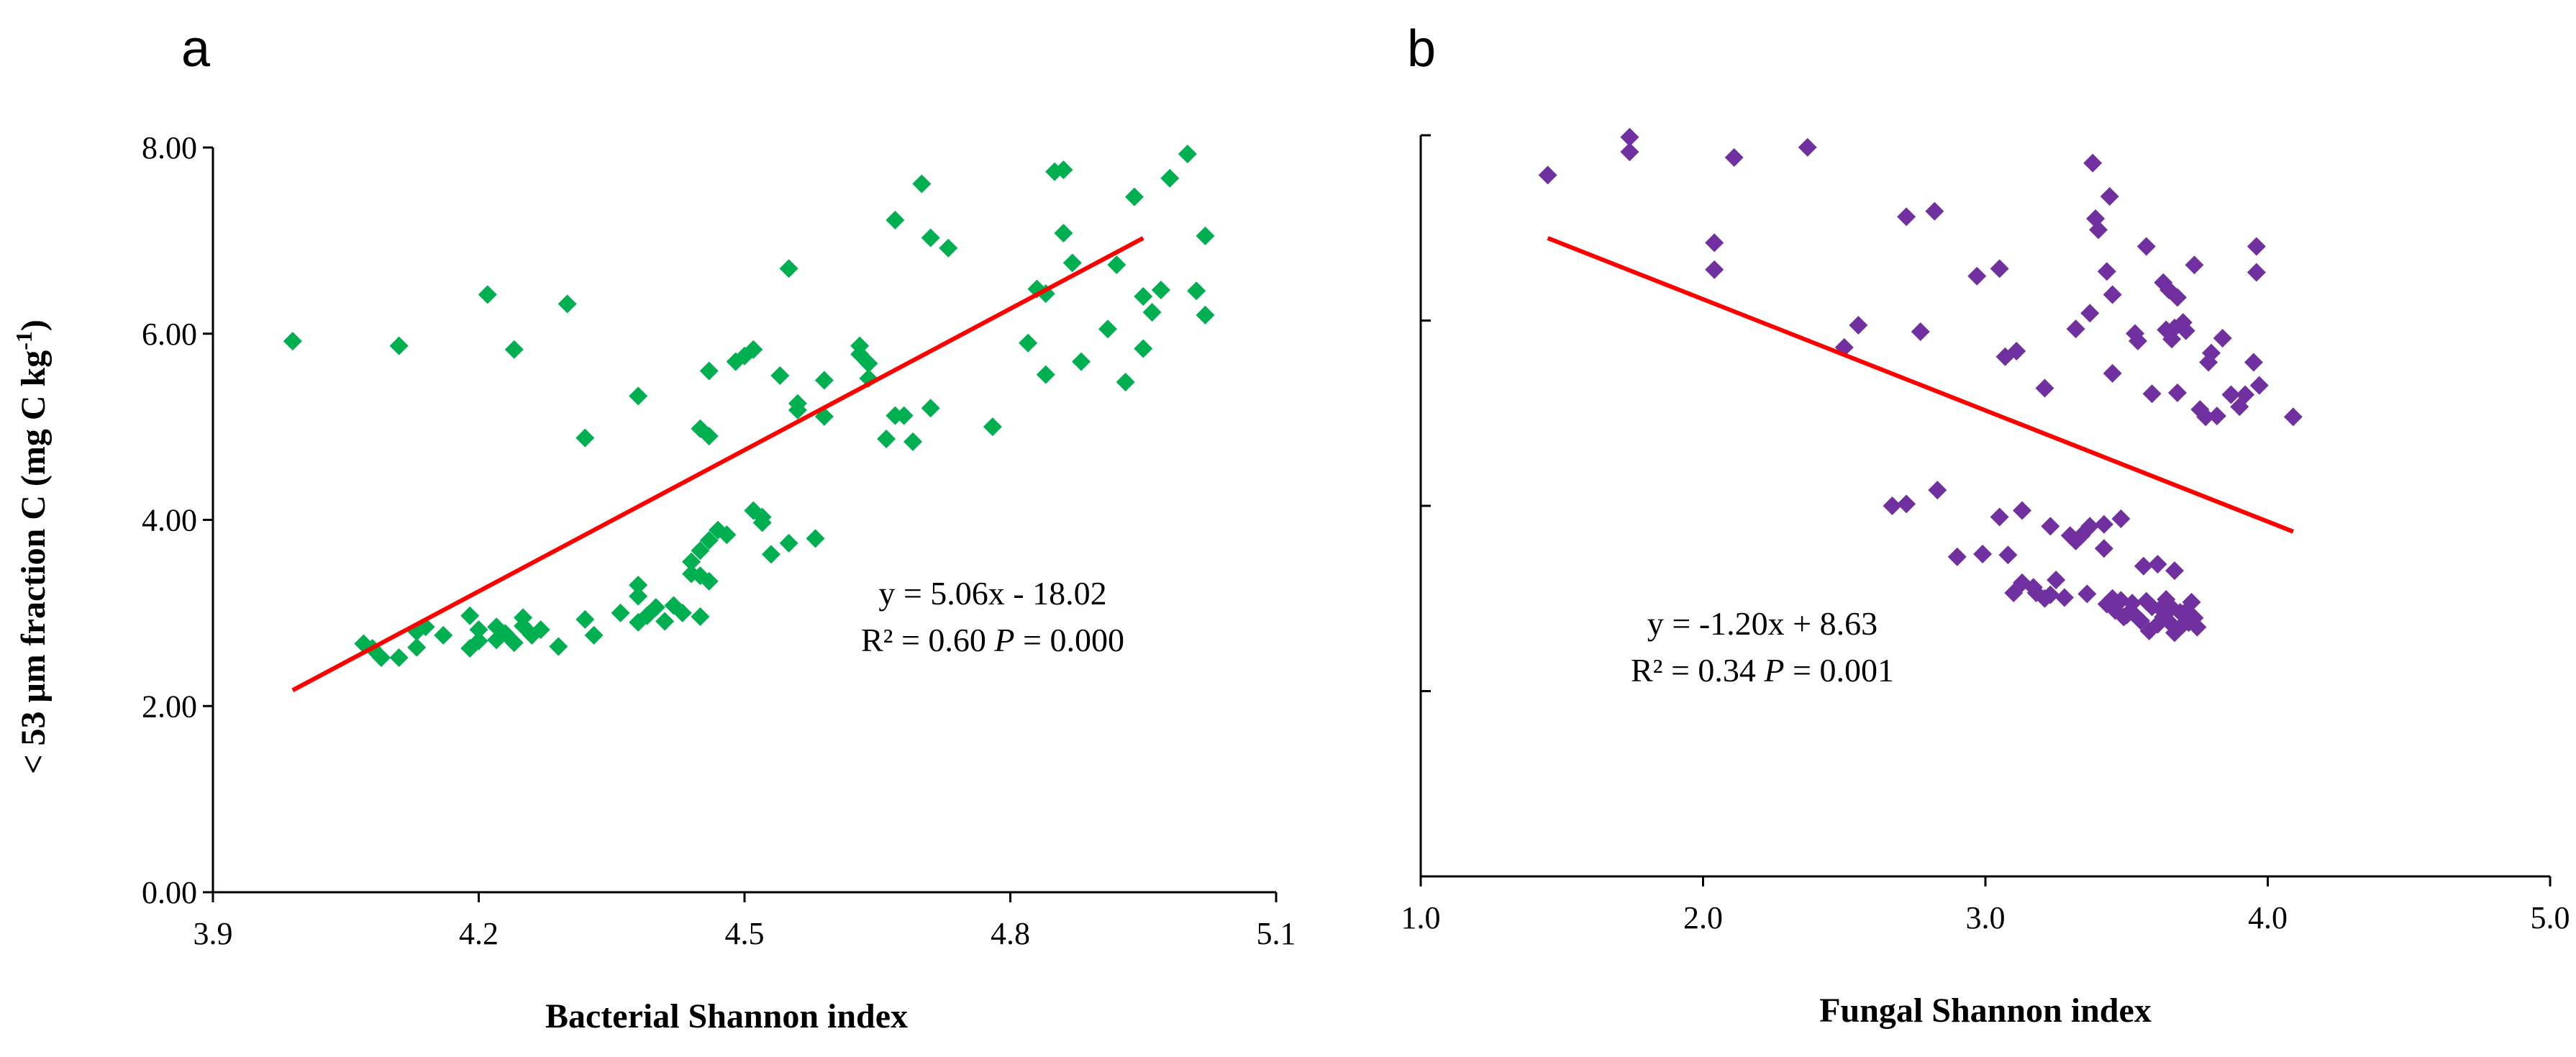 Image resolution: width=2576 pixels, height=1057 pixels. Describe the element at coordinates (169, 892) in the screenshot. I see `y-tick-label: 0.00` at that location.